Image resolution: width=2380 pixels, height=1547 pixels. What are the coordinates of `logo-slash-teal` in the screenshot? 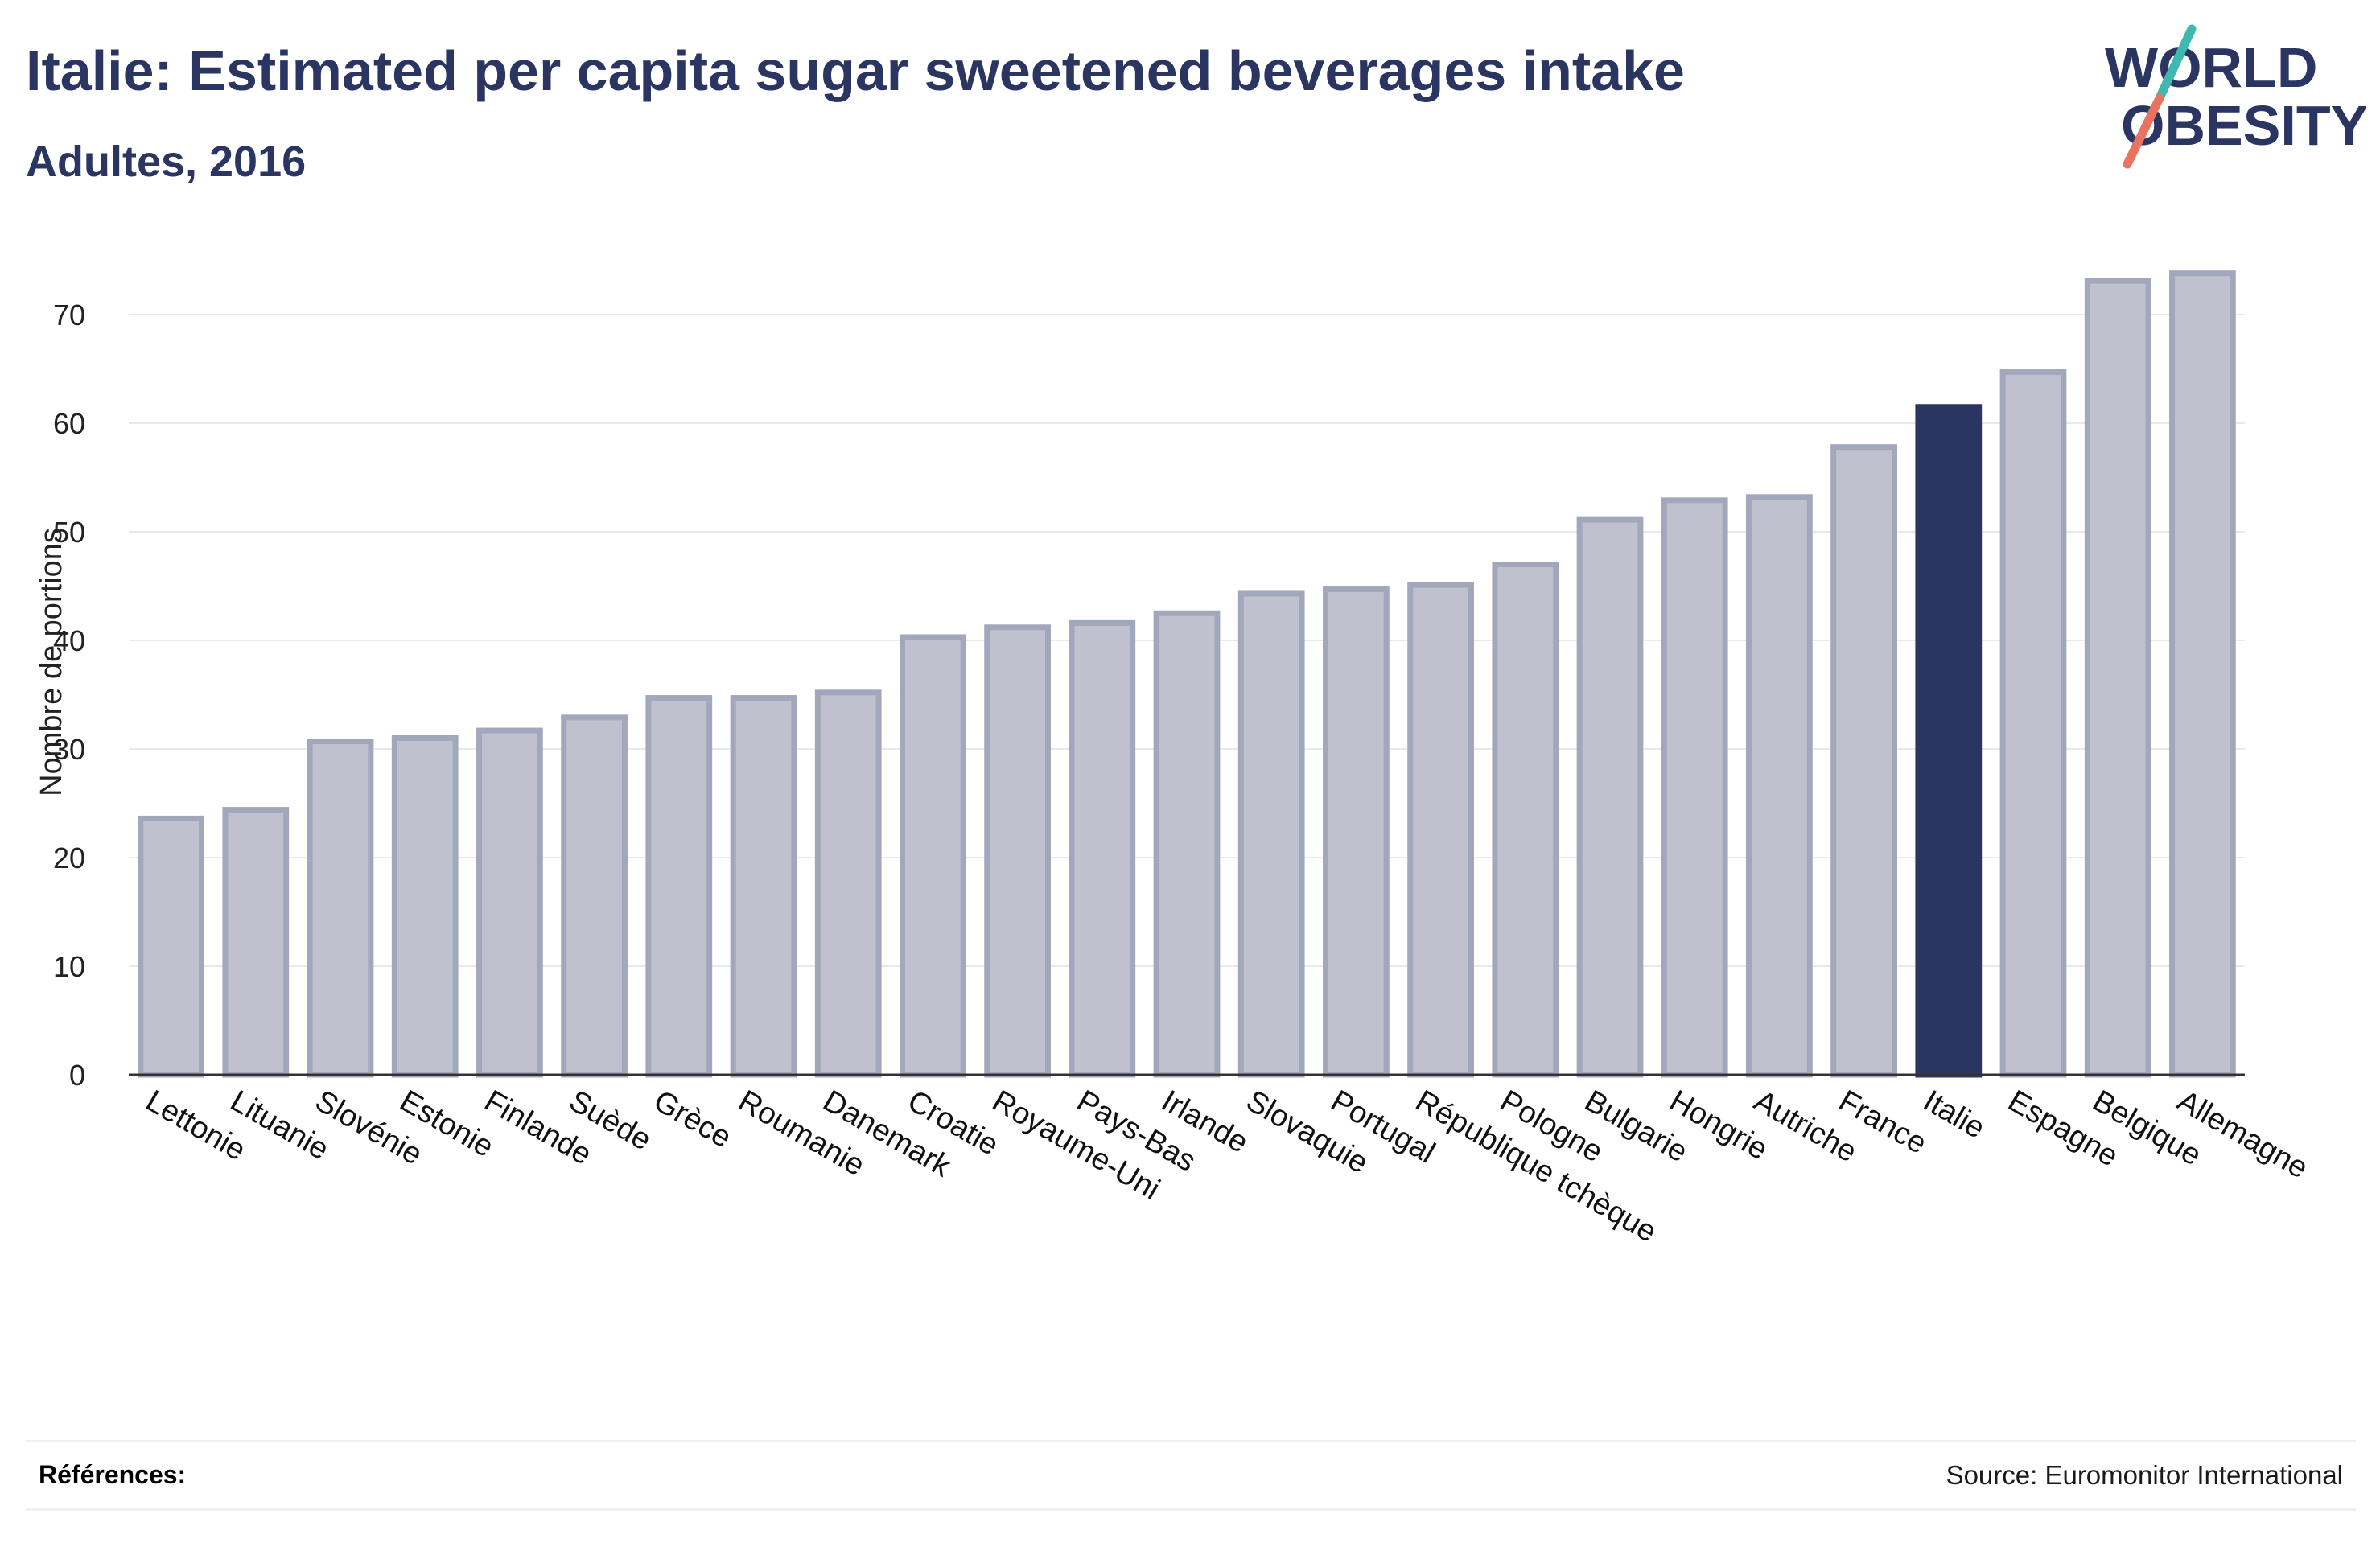 It's located at (2176, 63).